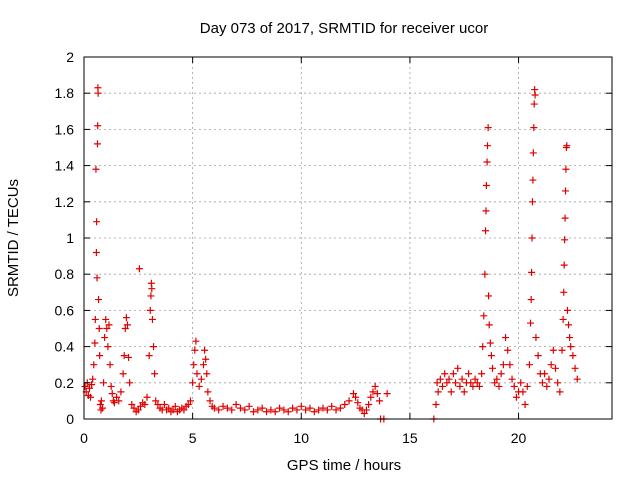 This screenshot has width=640, height=480. What do you see at coordinates (65, 274) in the screenshot?
I see `y-tick-label: 0.8` at bounding box center [65, 274].